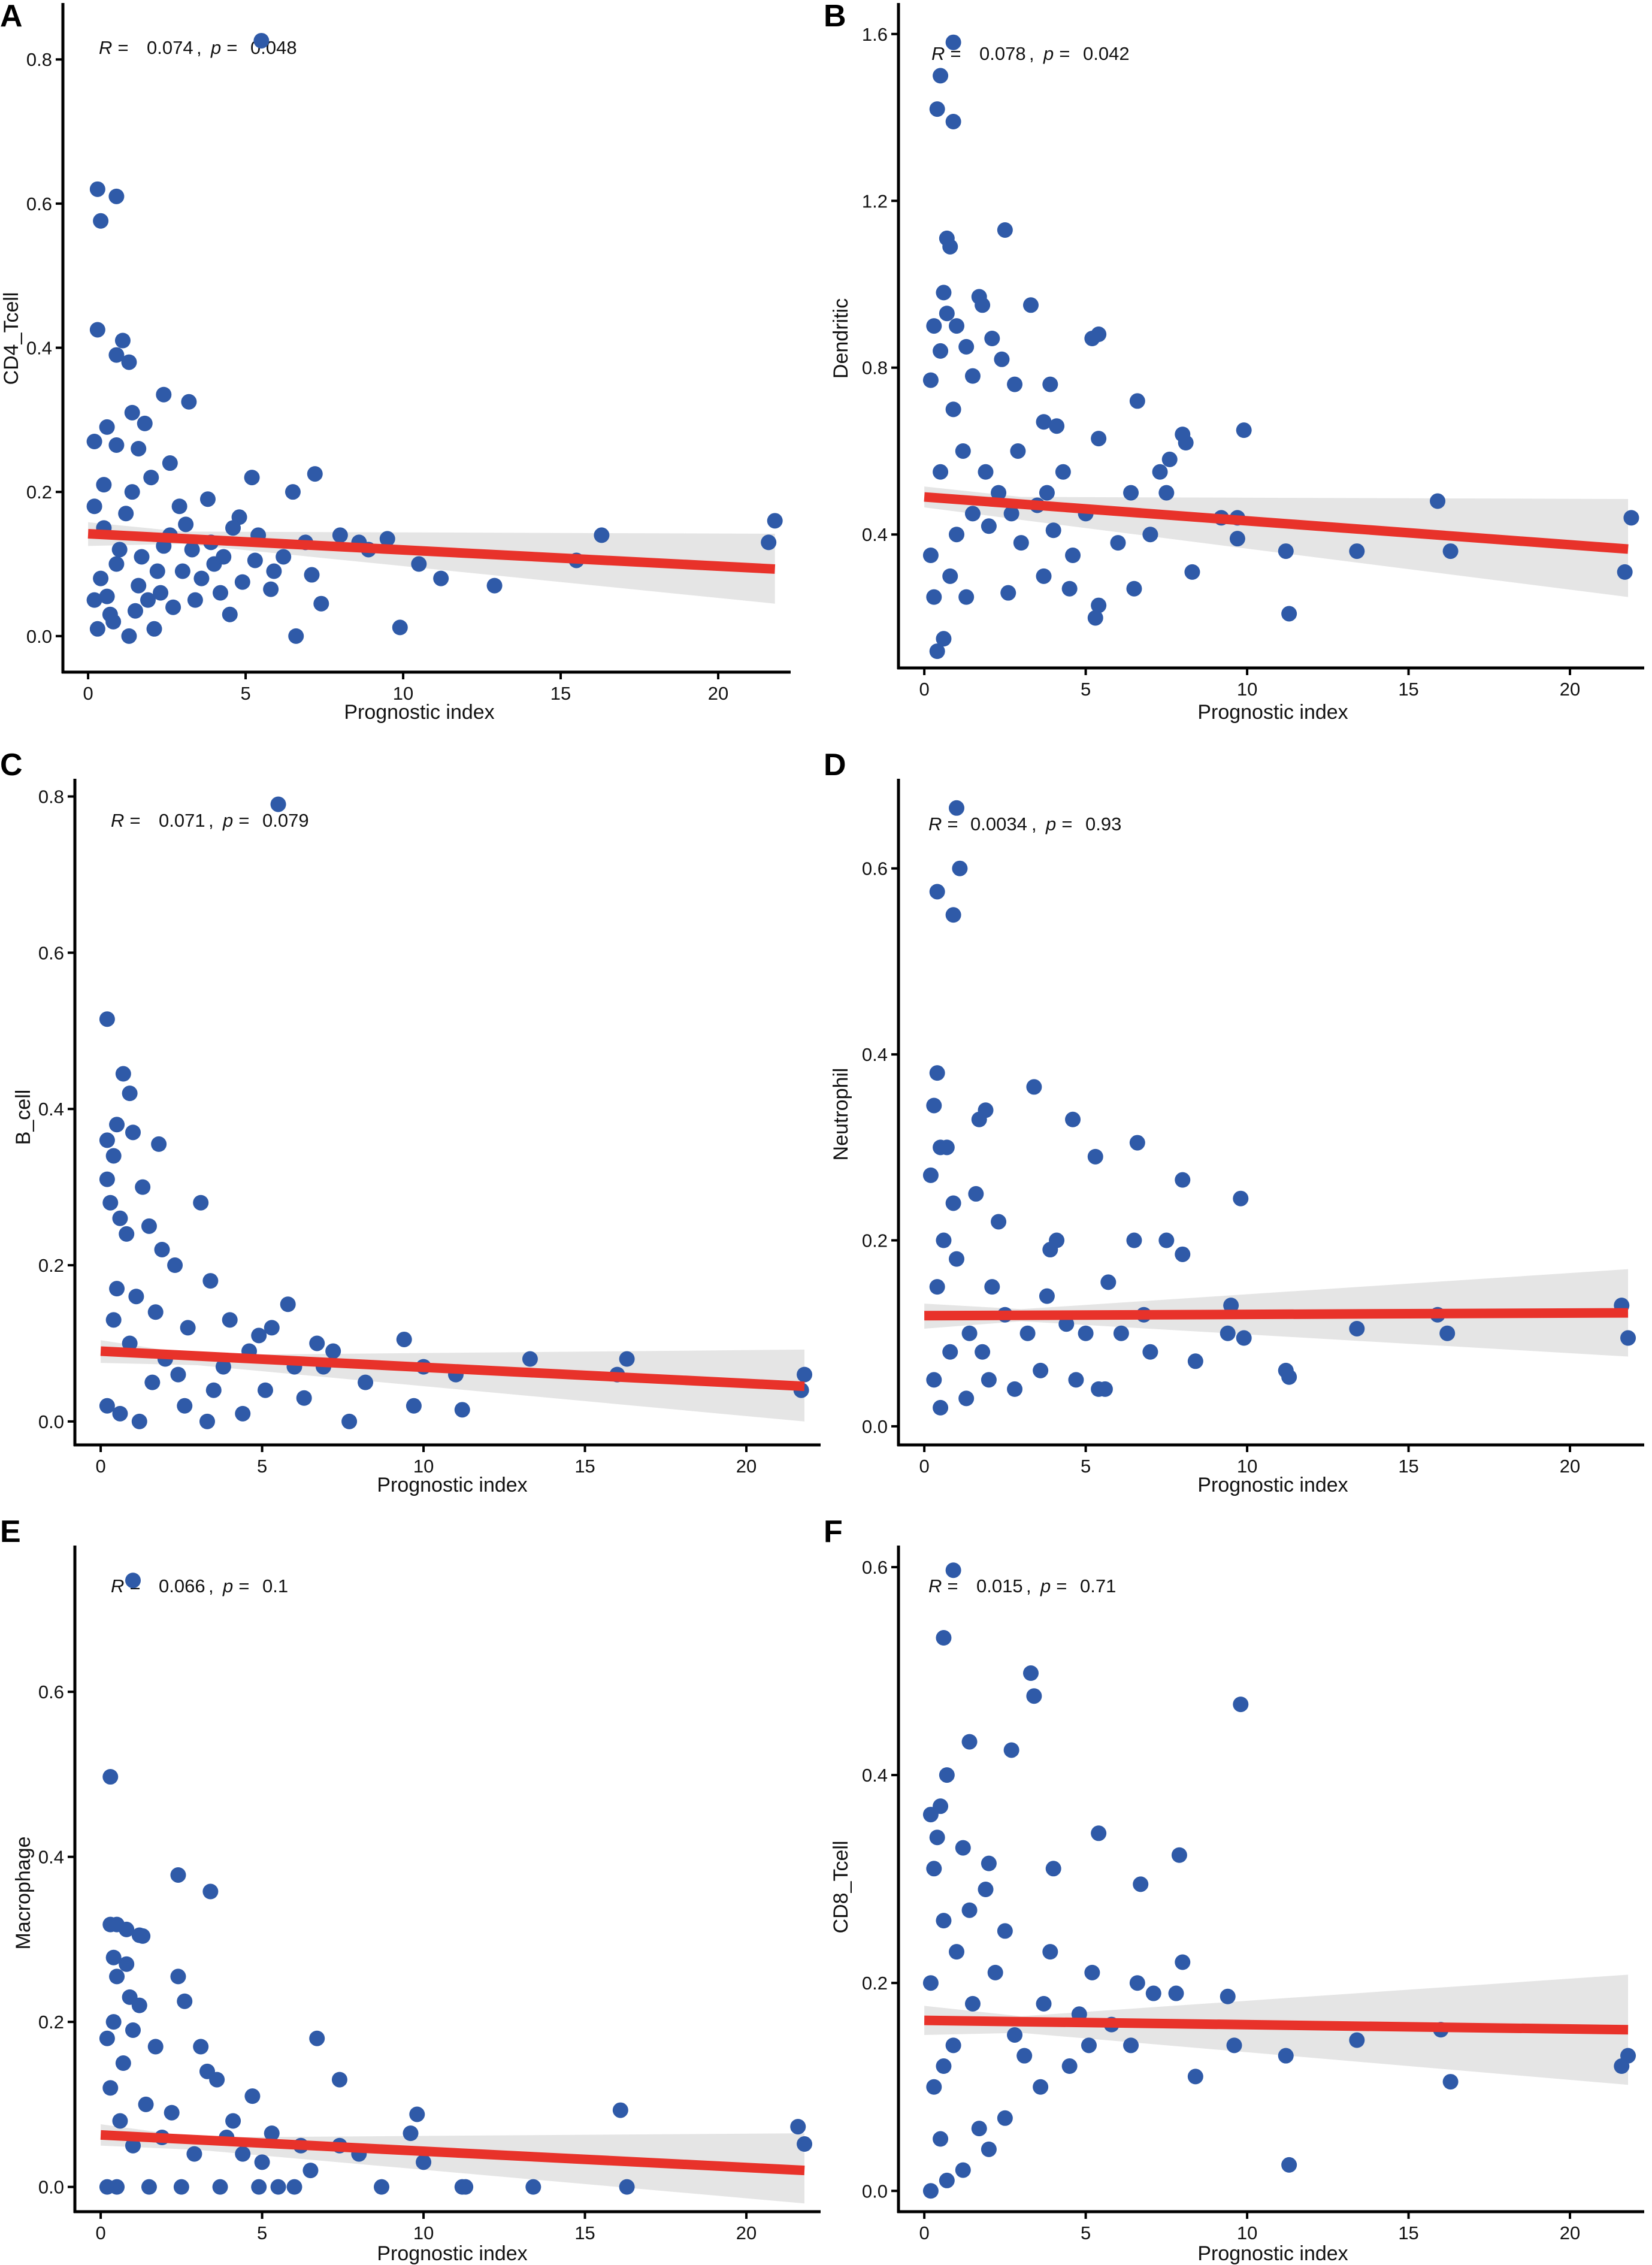 This screenshot has height=2265, width=1652. I want to click on panel-letter: E, so click(10, 1531).